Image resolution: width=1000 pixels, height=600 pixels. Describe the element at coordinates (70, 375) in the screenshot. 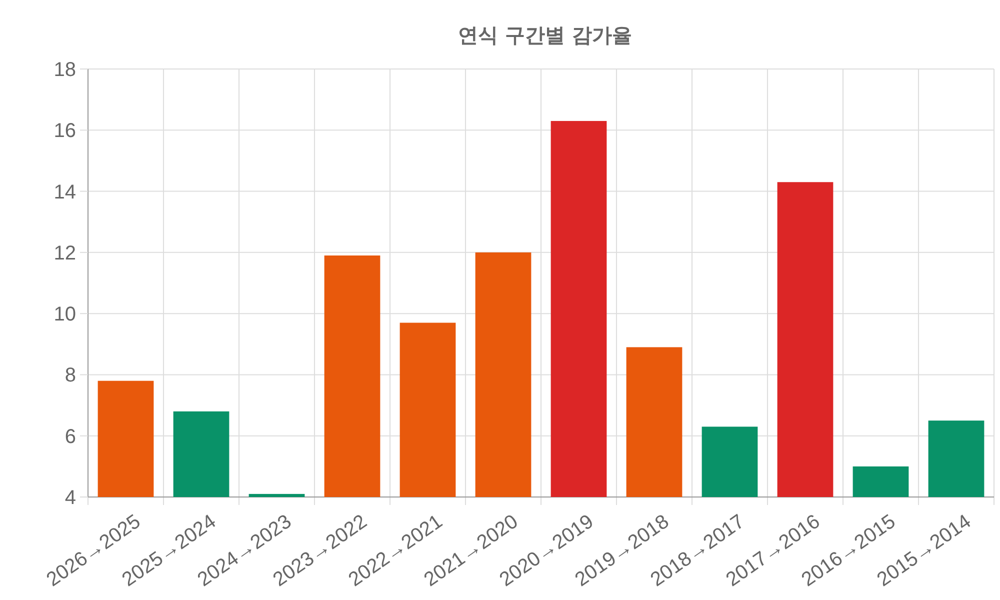

I see `y-tick-label: 8` at that location.